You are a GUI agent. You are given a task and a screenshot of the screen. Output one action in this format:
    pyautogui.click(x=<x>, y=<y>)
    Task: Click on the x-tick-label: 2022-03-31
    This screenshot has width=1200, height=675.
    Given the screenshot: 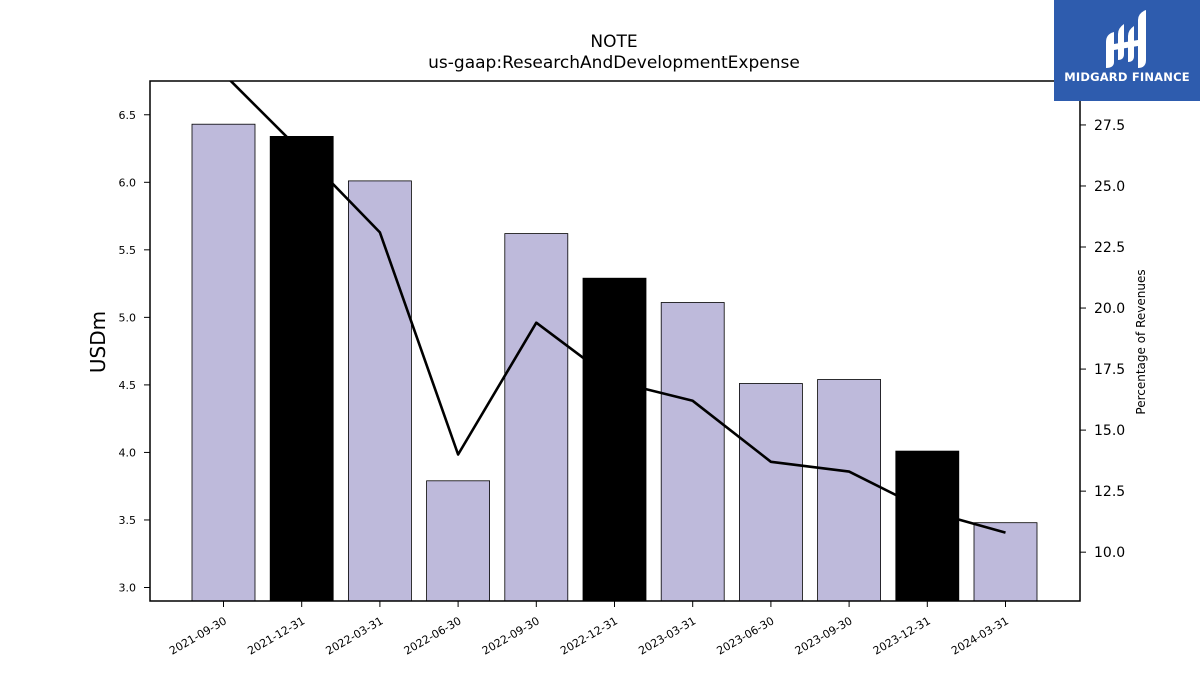 What is the action you would take?
    pyautogui.click(x=355, y=635)
    